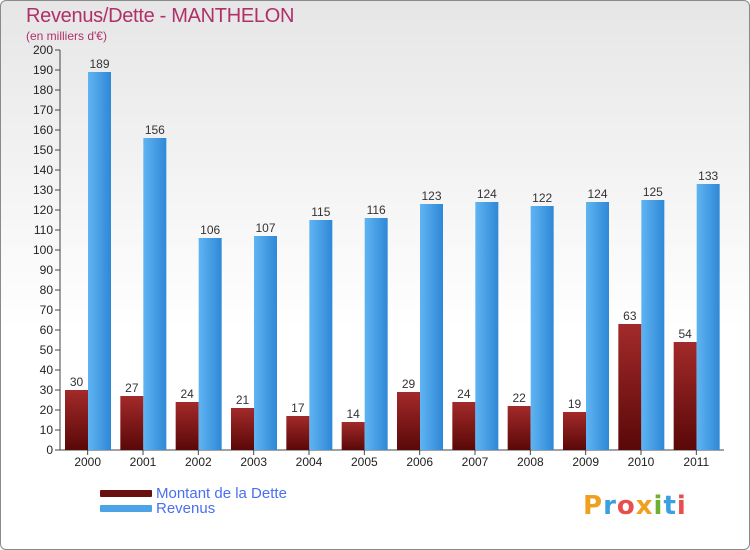 Image resolution: width=750 pixels, height=550 pixels. I want to click on y-tick-label: 180, so click(43, 90).